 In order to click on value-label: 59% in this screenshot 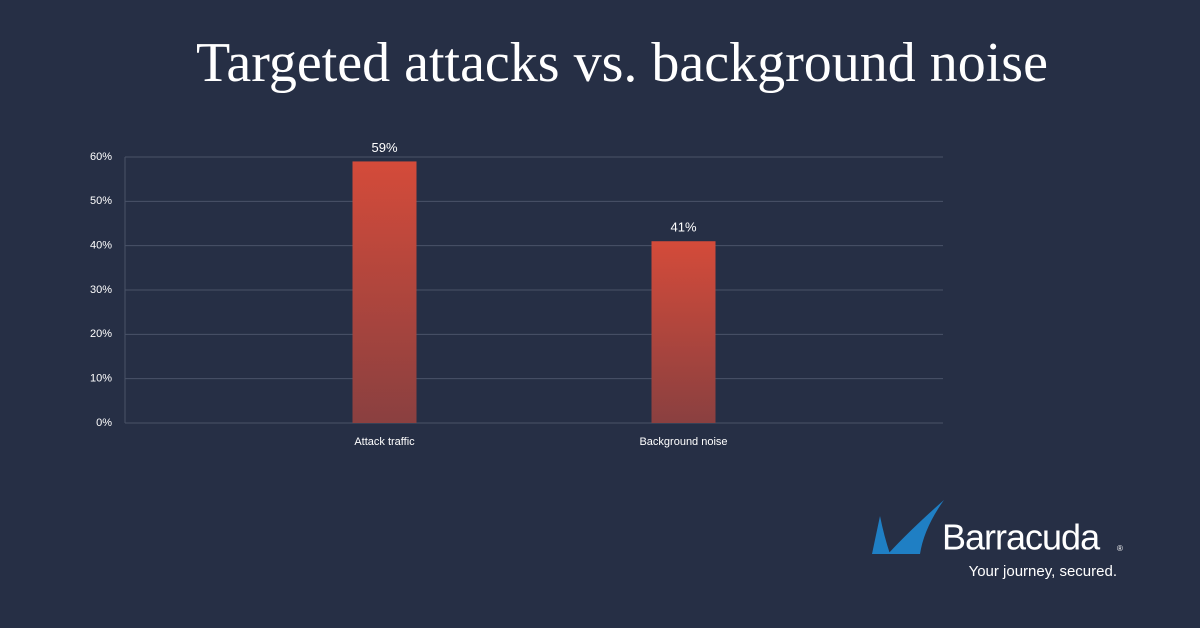, I will do `click(384, 147)`.